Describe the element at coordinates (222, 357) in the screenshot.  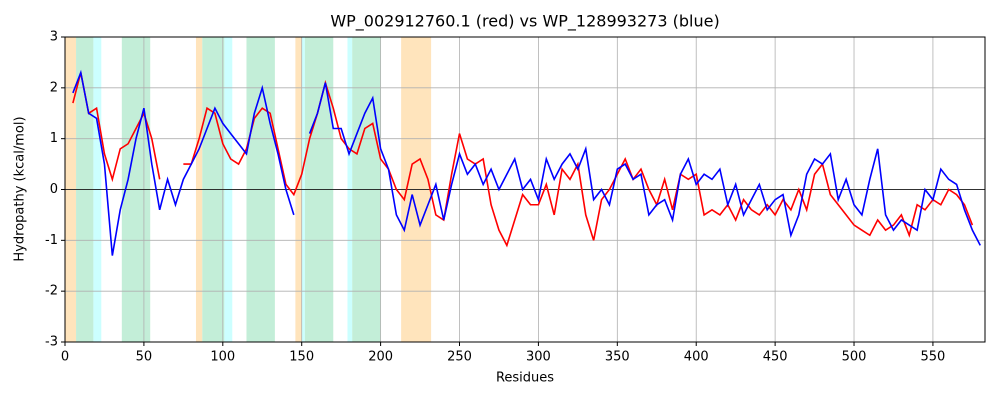
I see `x-tick-label: 100` at that location.